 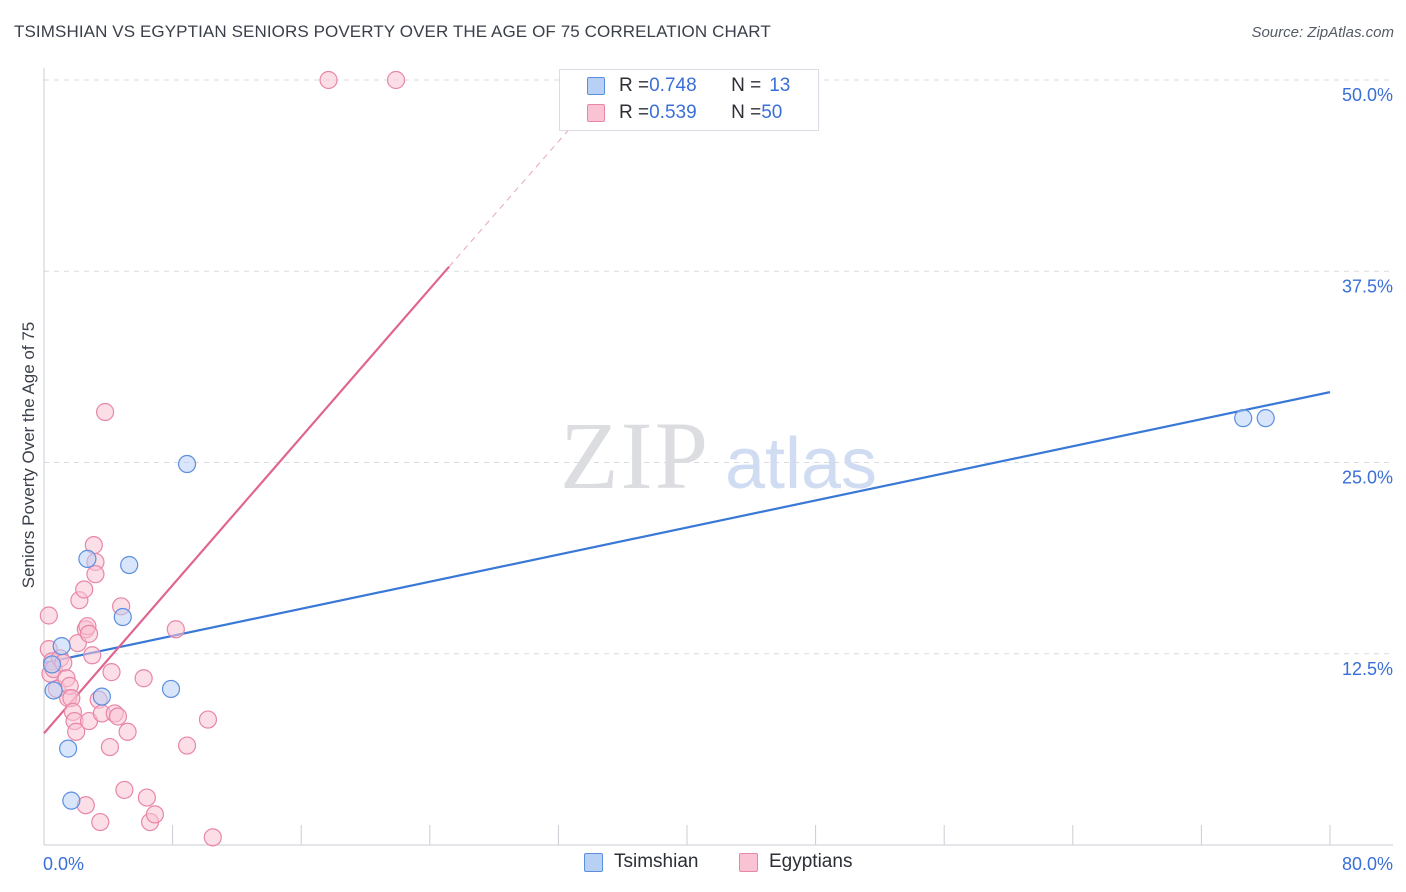 I want to click on bottom-legend-swatch-egyptians, so click(x=748, y=862).